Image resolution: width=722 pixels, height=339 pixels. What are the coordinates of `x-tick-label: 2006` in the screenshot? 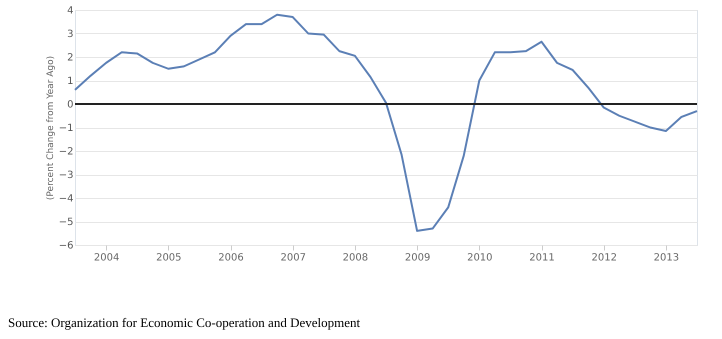 It's located at (231, 258).